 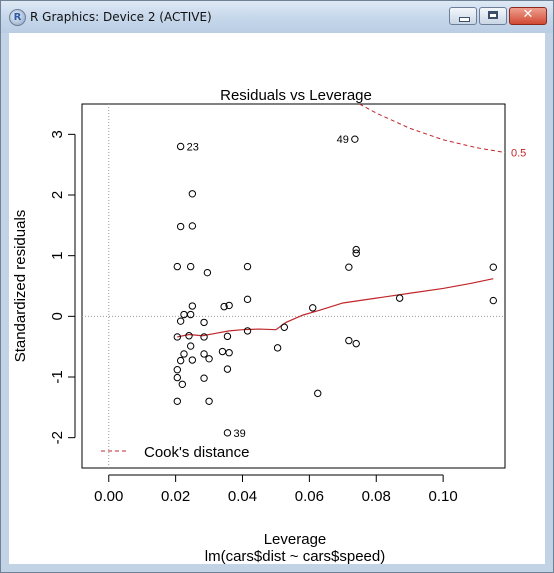 I want to click on y-tick-label: 3, so click(x=57, y=134).